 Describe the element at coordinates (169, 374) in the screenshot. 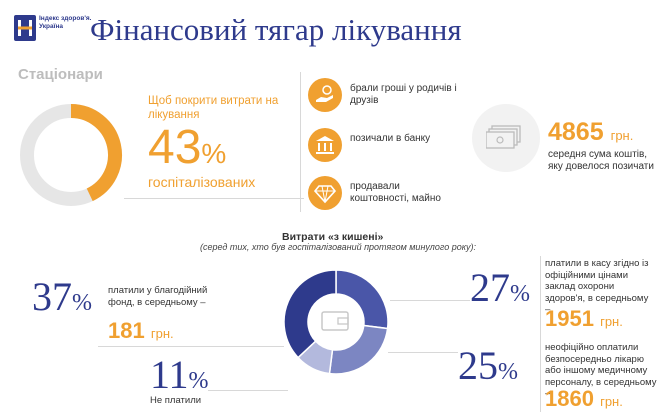

I see `percent-value: 11` at that location.